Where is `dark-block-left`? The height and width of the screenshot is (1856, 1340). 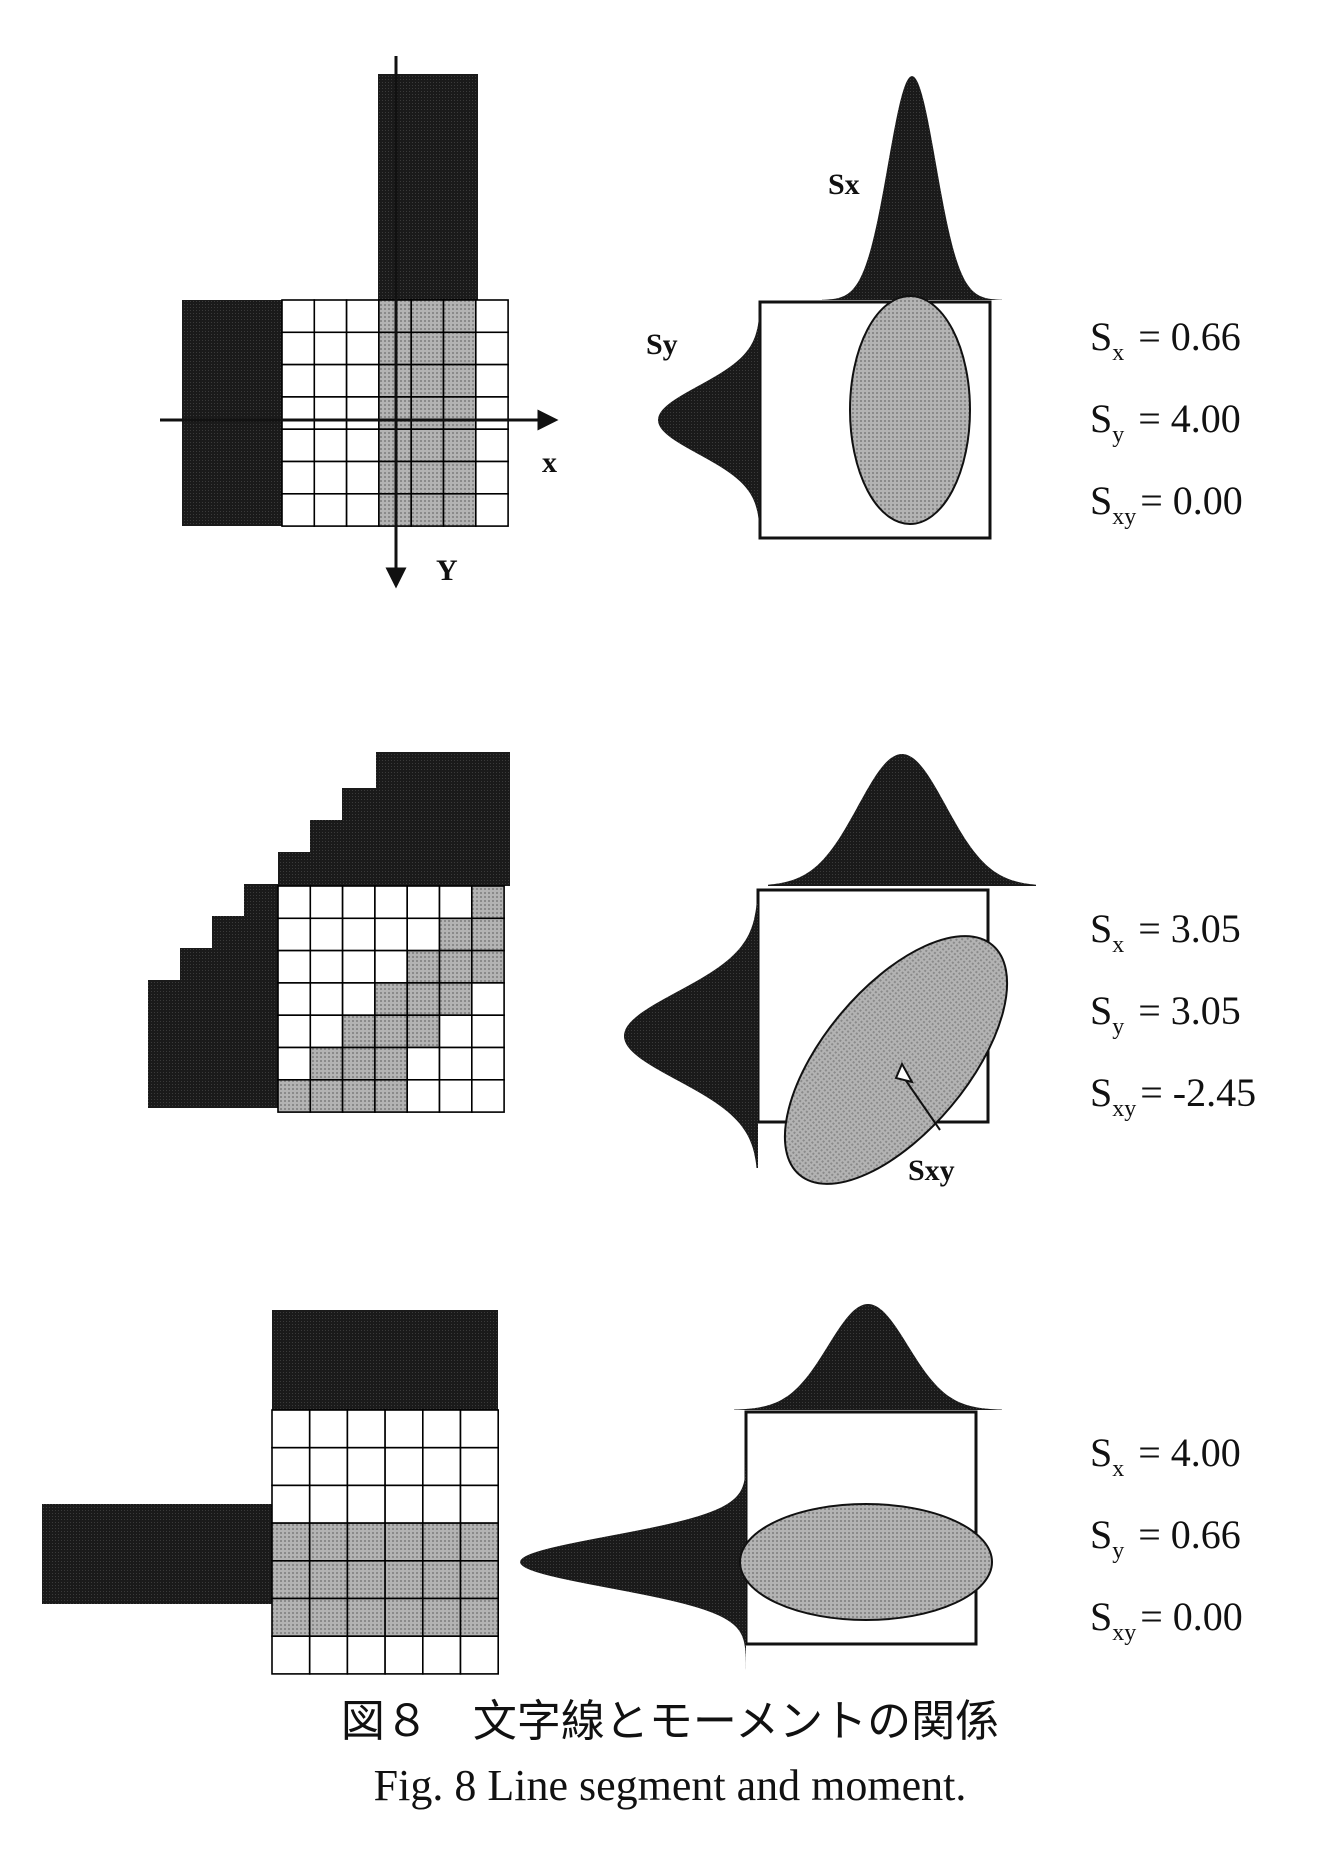
dark-block-left is located at coordinates (232, 413).